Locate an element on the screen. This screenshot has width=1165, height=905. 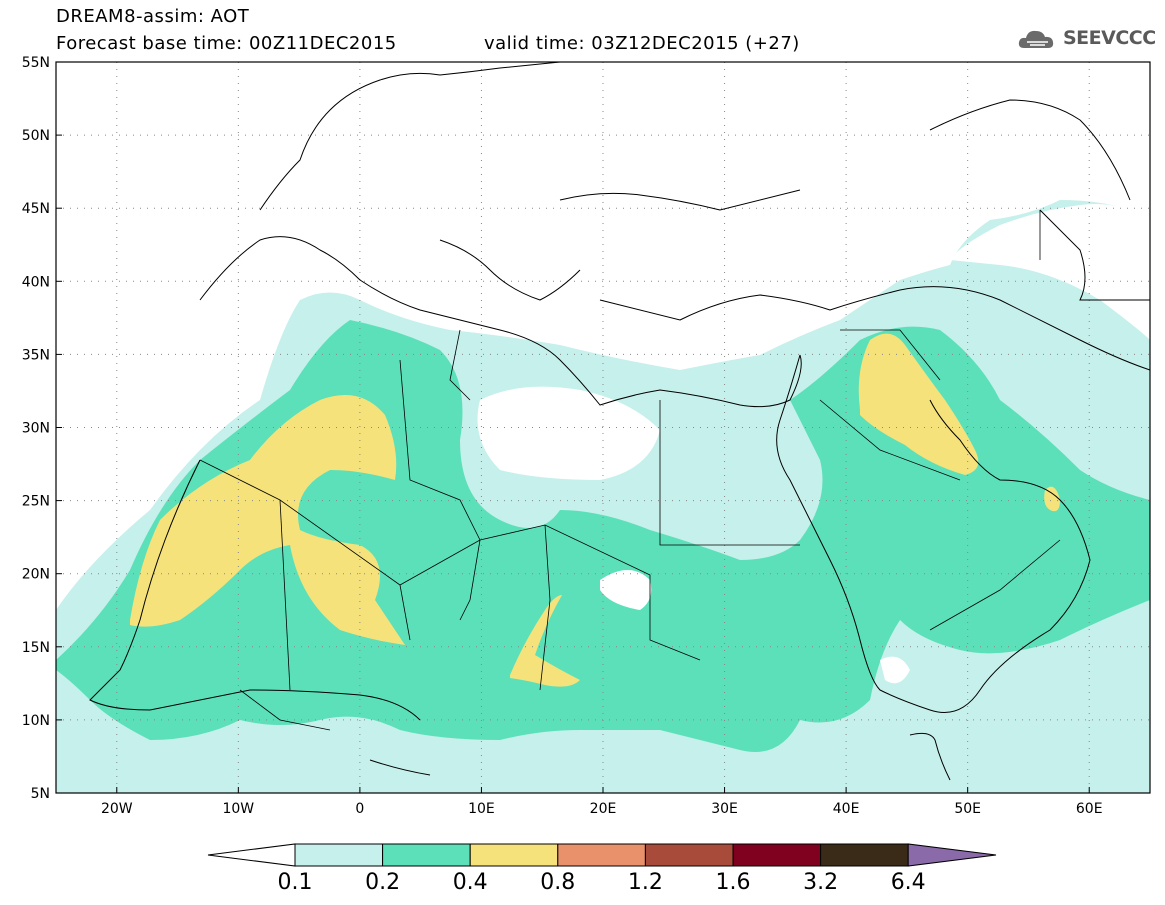
colorbar-label: 0.1 is located at coordinates (295, 882).